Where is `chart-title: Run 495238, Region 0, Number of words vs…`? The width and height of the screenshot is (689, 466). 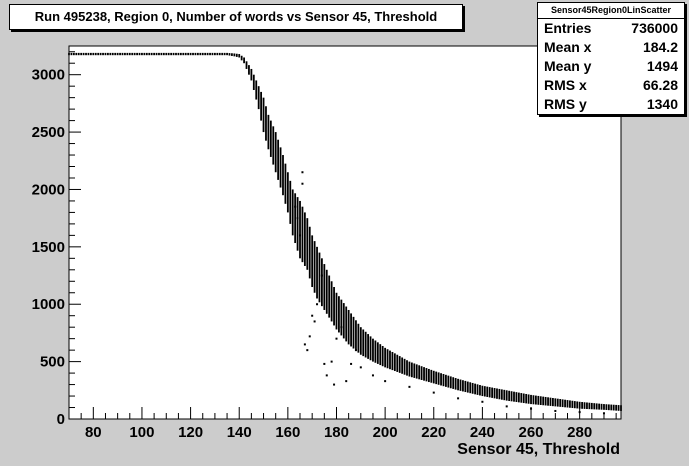 chart-title: Run 495238, Region 0, Number of words vs… is located at coordinates (236, 17).